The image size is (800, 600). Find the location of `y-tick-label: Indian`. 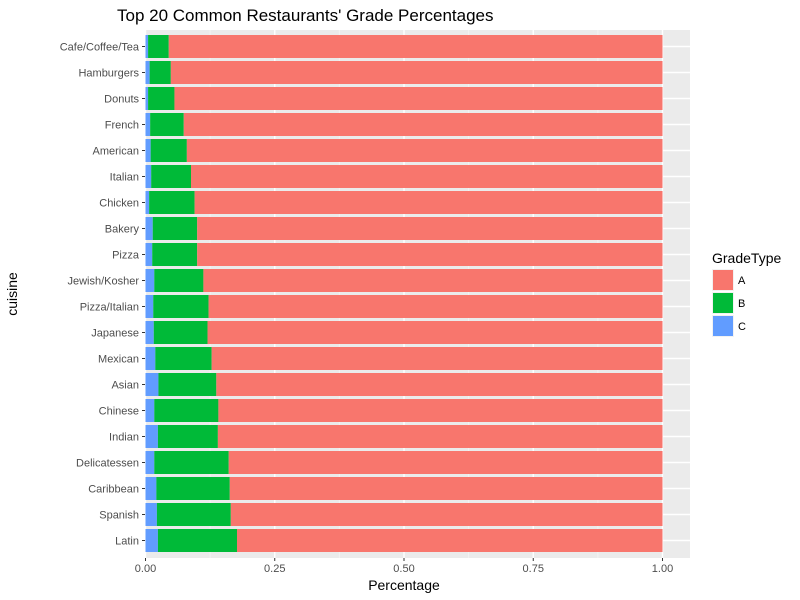

y-tick-label: Indian is located at coordinates (124, 438).